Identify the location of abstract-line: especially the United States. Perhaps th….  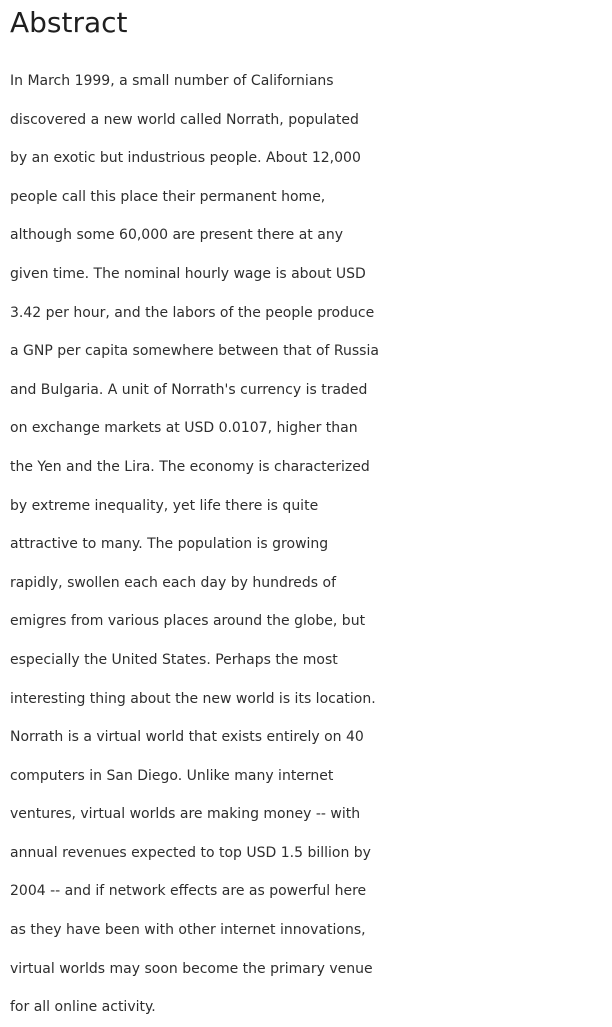
(174, 659).